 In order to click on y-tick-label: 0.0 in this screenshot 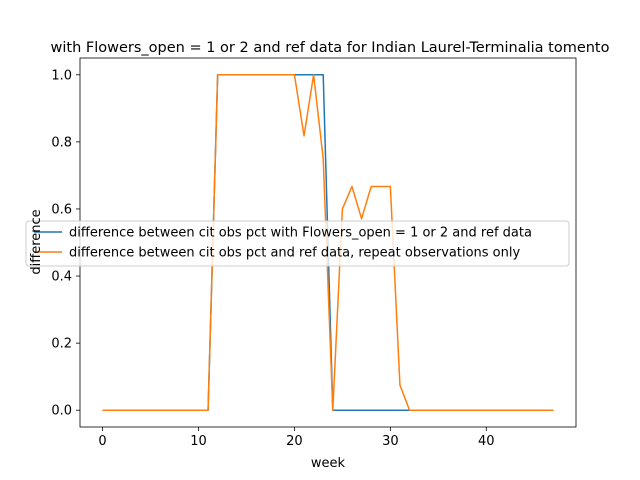, I will do `click(61, 411)`.